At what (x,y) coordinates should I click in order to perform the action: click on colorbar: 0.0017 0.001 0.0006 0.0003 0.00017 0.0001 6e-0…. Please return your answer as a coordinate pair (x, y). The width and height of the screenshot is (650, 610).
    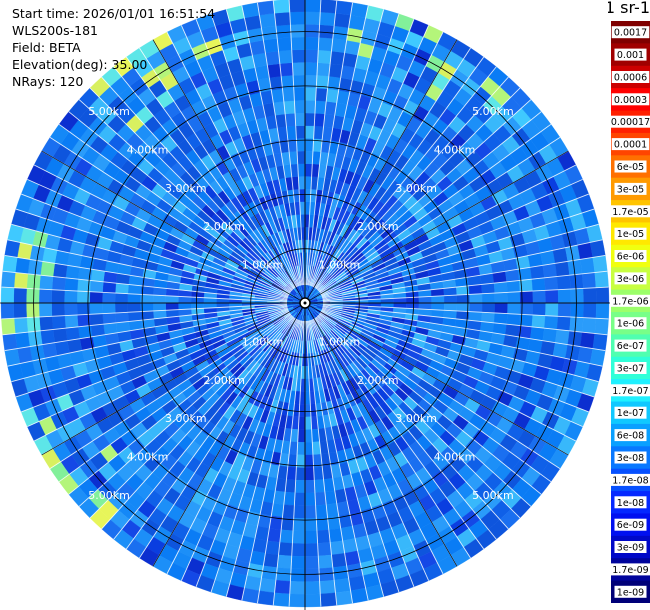
    Looking at the image, I should click on (630, 312).